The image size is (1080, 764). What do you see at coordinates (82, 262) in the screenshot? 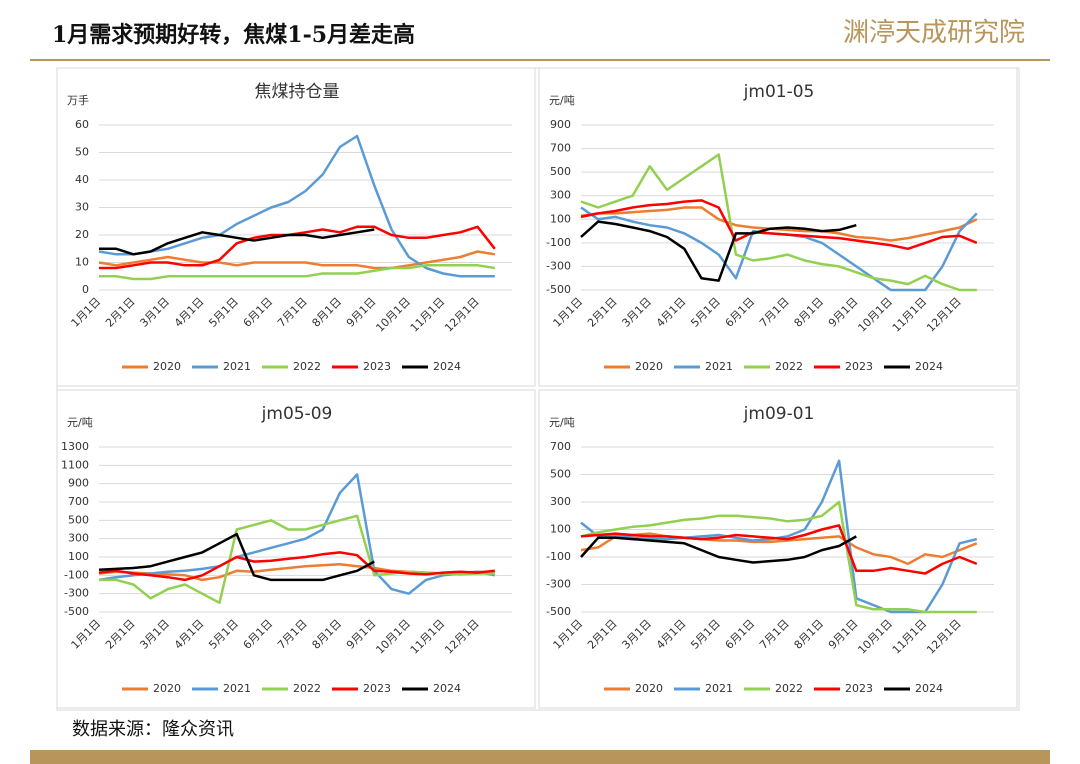
I see `y-tick-label: 10` at bounding box center [82, 262].